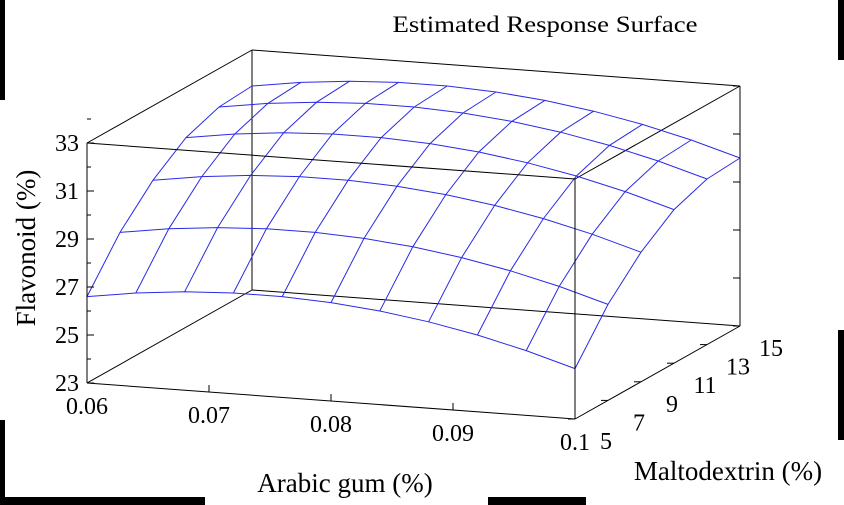  What do you see at coordinates (331, 161) in the screenshot?
I see `box-edge-front-top` at bounding box center [331, 161].